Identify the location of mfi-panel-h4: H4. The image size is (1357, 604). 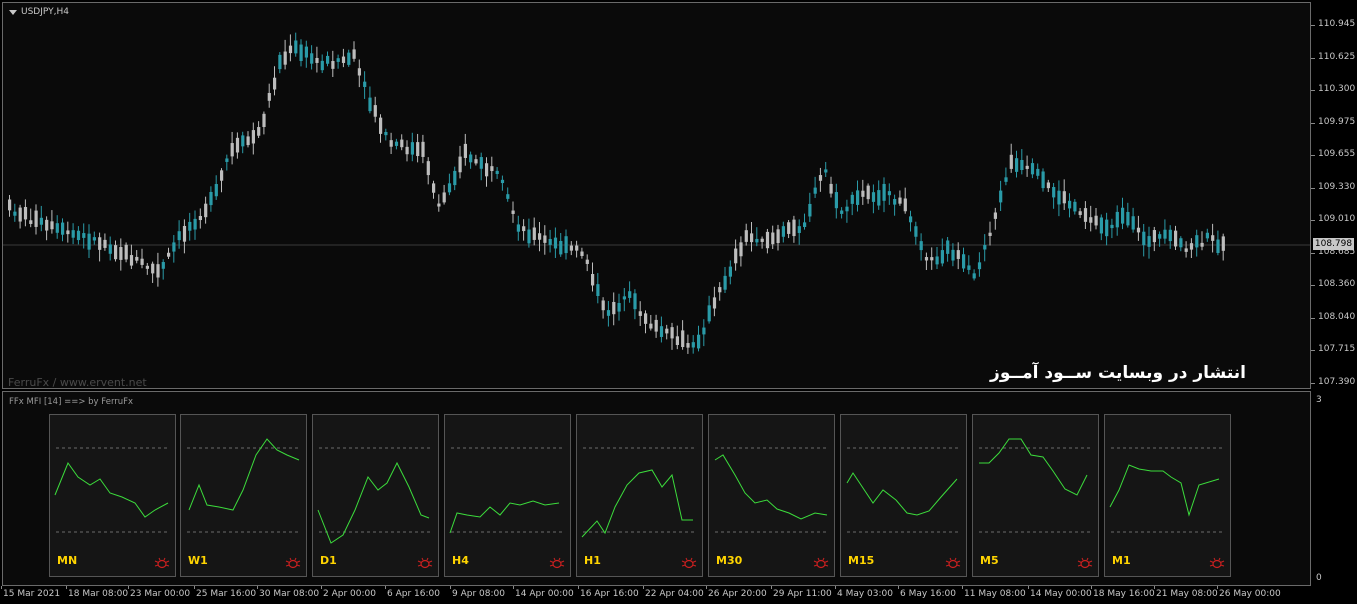
(507, 495).